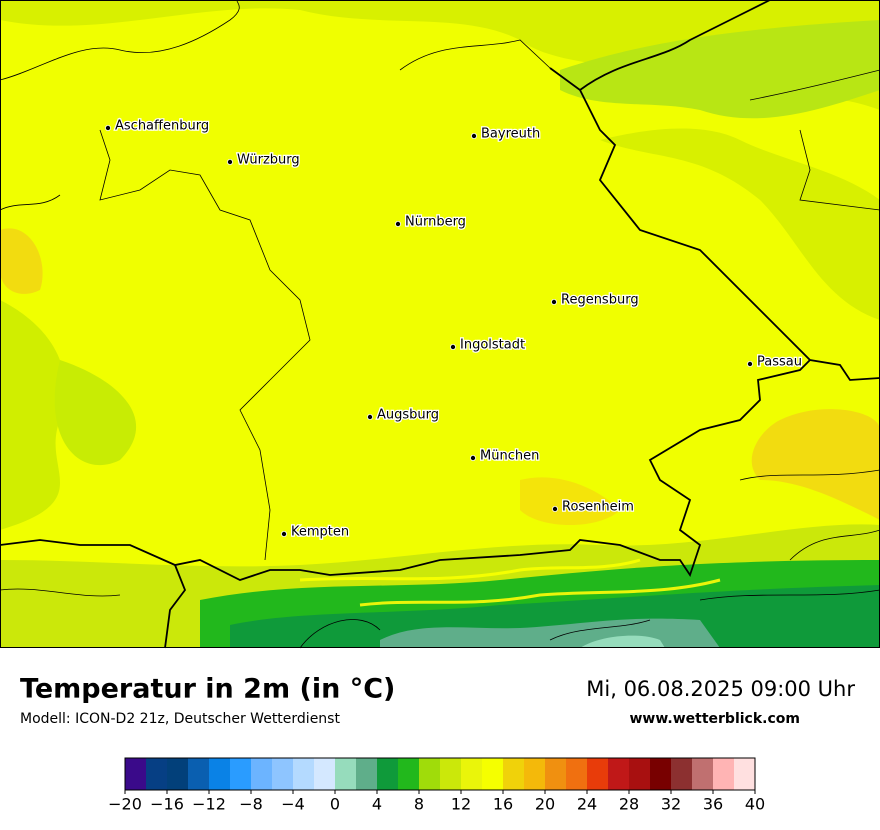  Describe the element at coordinates (510, 134) in the screenshot. I see `city-label: Bayreuth` at that location.